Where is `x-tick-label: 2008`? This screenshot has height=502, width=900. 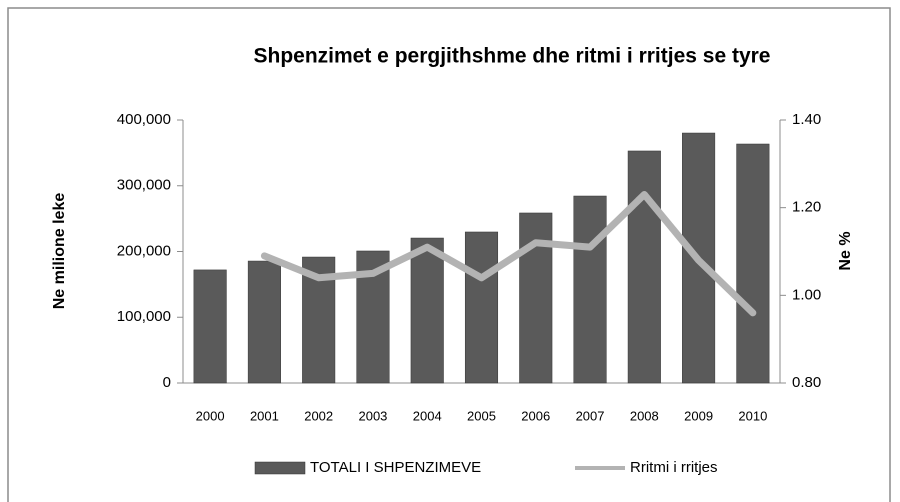 x-tick-label: 2008 is located at coordinates (644, 415).